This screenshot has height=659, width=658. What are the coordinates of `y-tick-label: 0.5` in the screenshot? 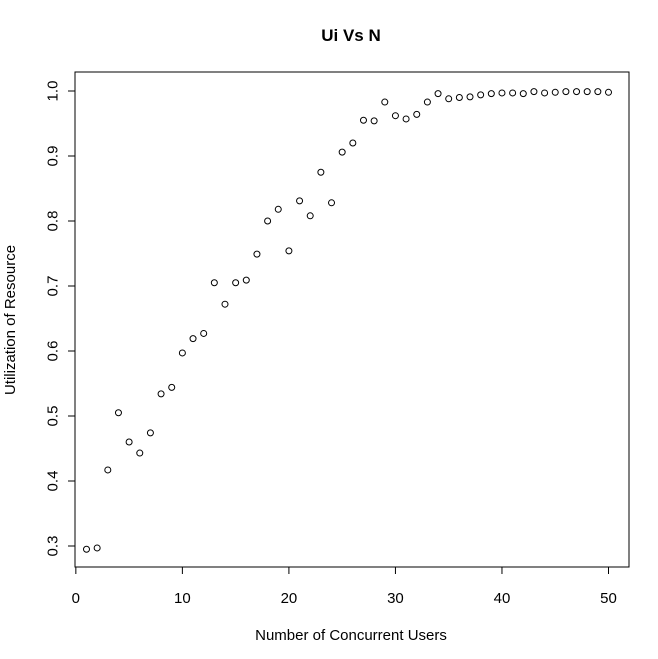 It's located at (53, 416).